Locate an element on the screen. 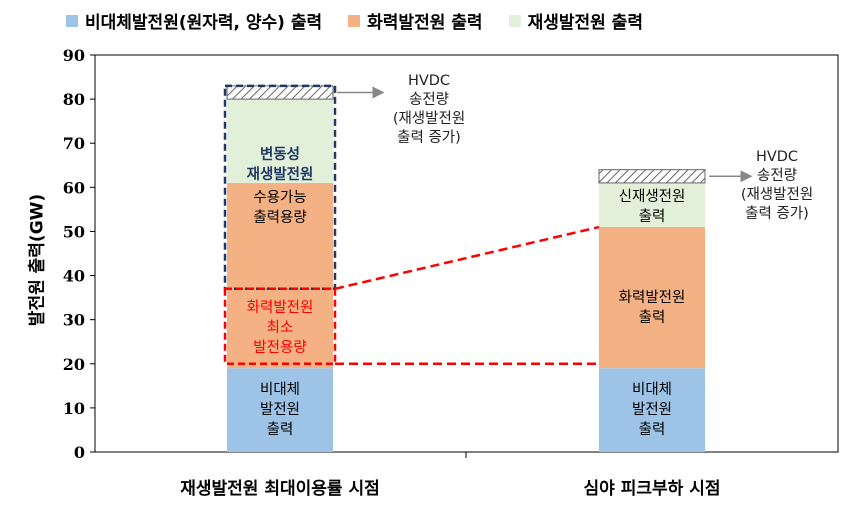 The width and height of the screenshot is (850, 510). connector-line-upper is located at coordinates (467, 258).